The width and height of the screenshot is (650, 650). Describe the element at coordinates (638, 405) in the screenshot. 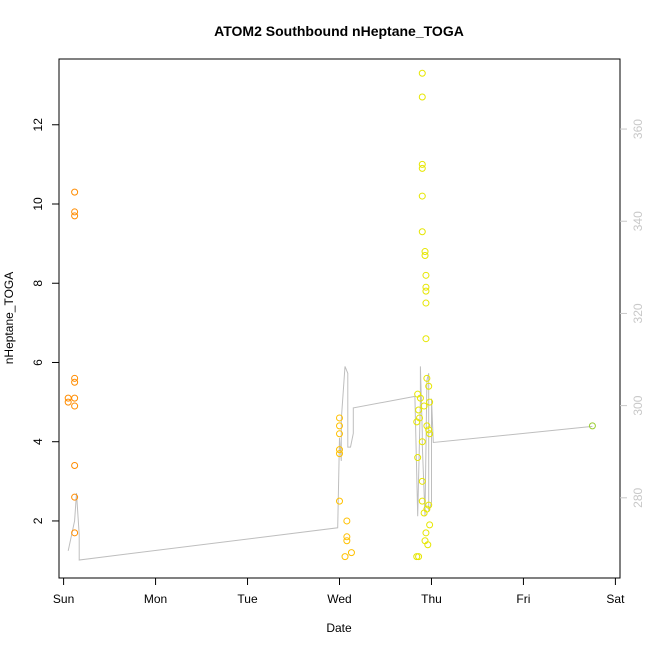

I see `y2-tick-label: 300` at that location.